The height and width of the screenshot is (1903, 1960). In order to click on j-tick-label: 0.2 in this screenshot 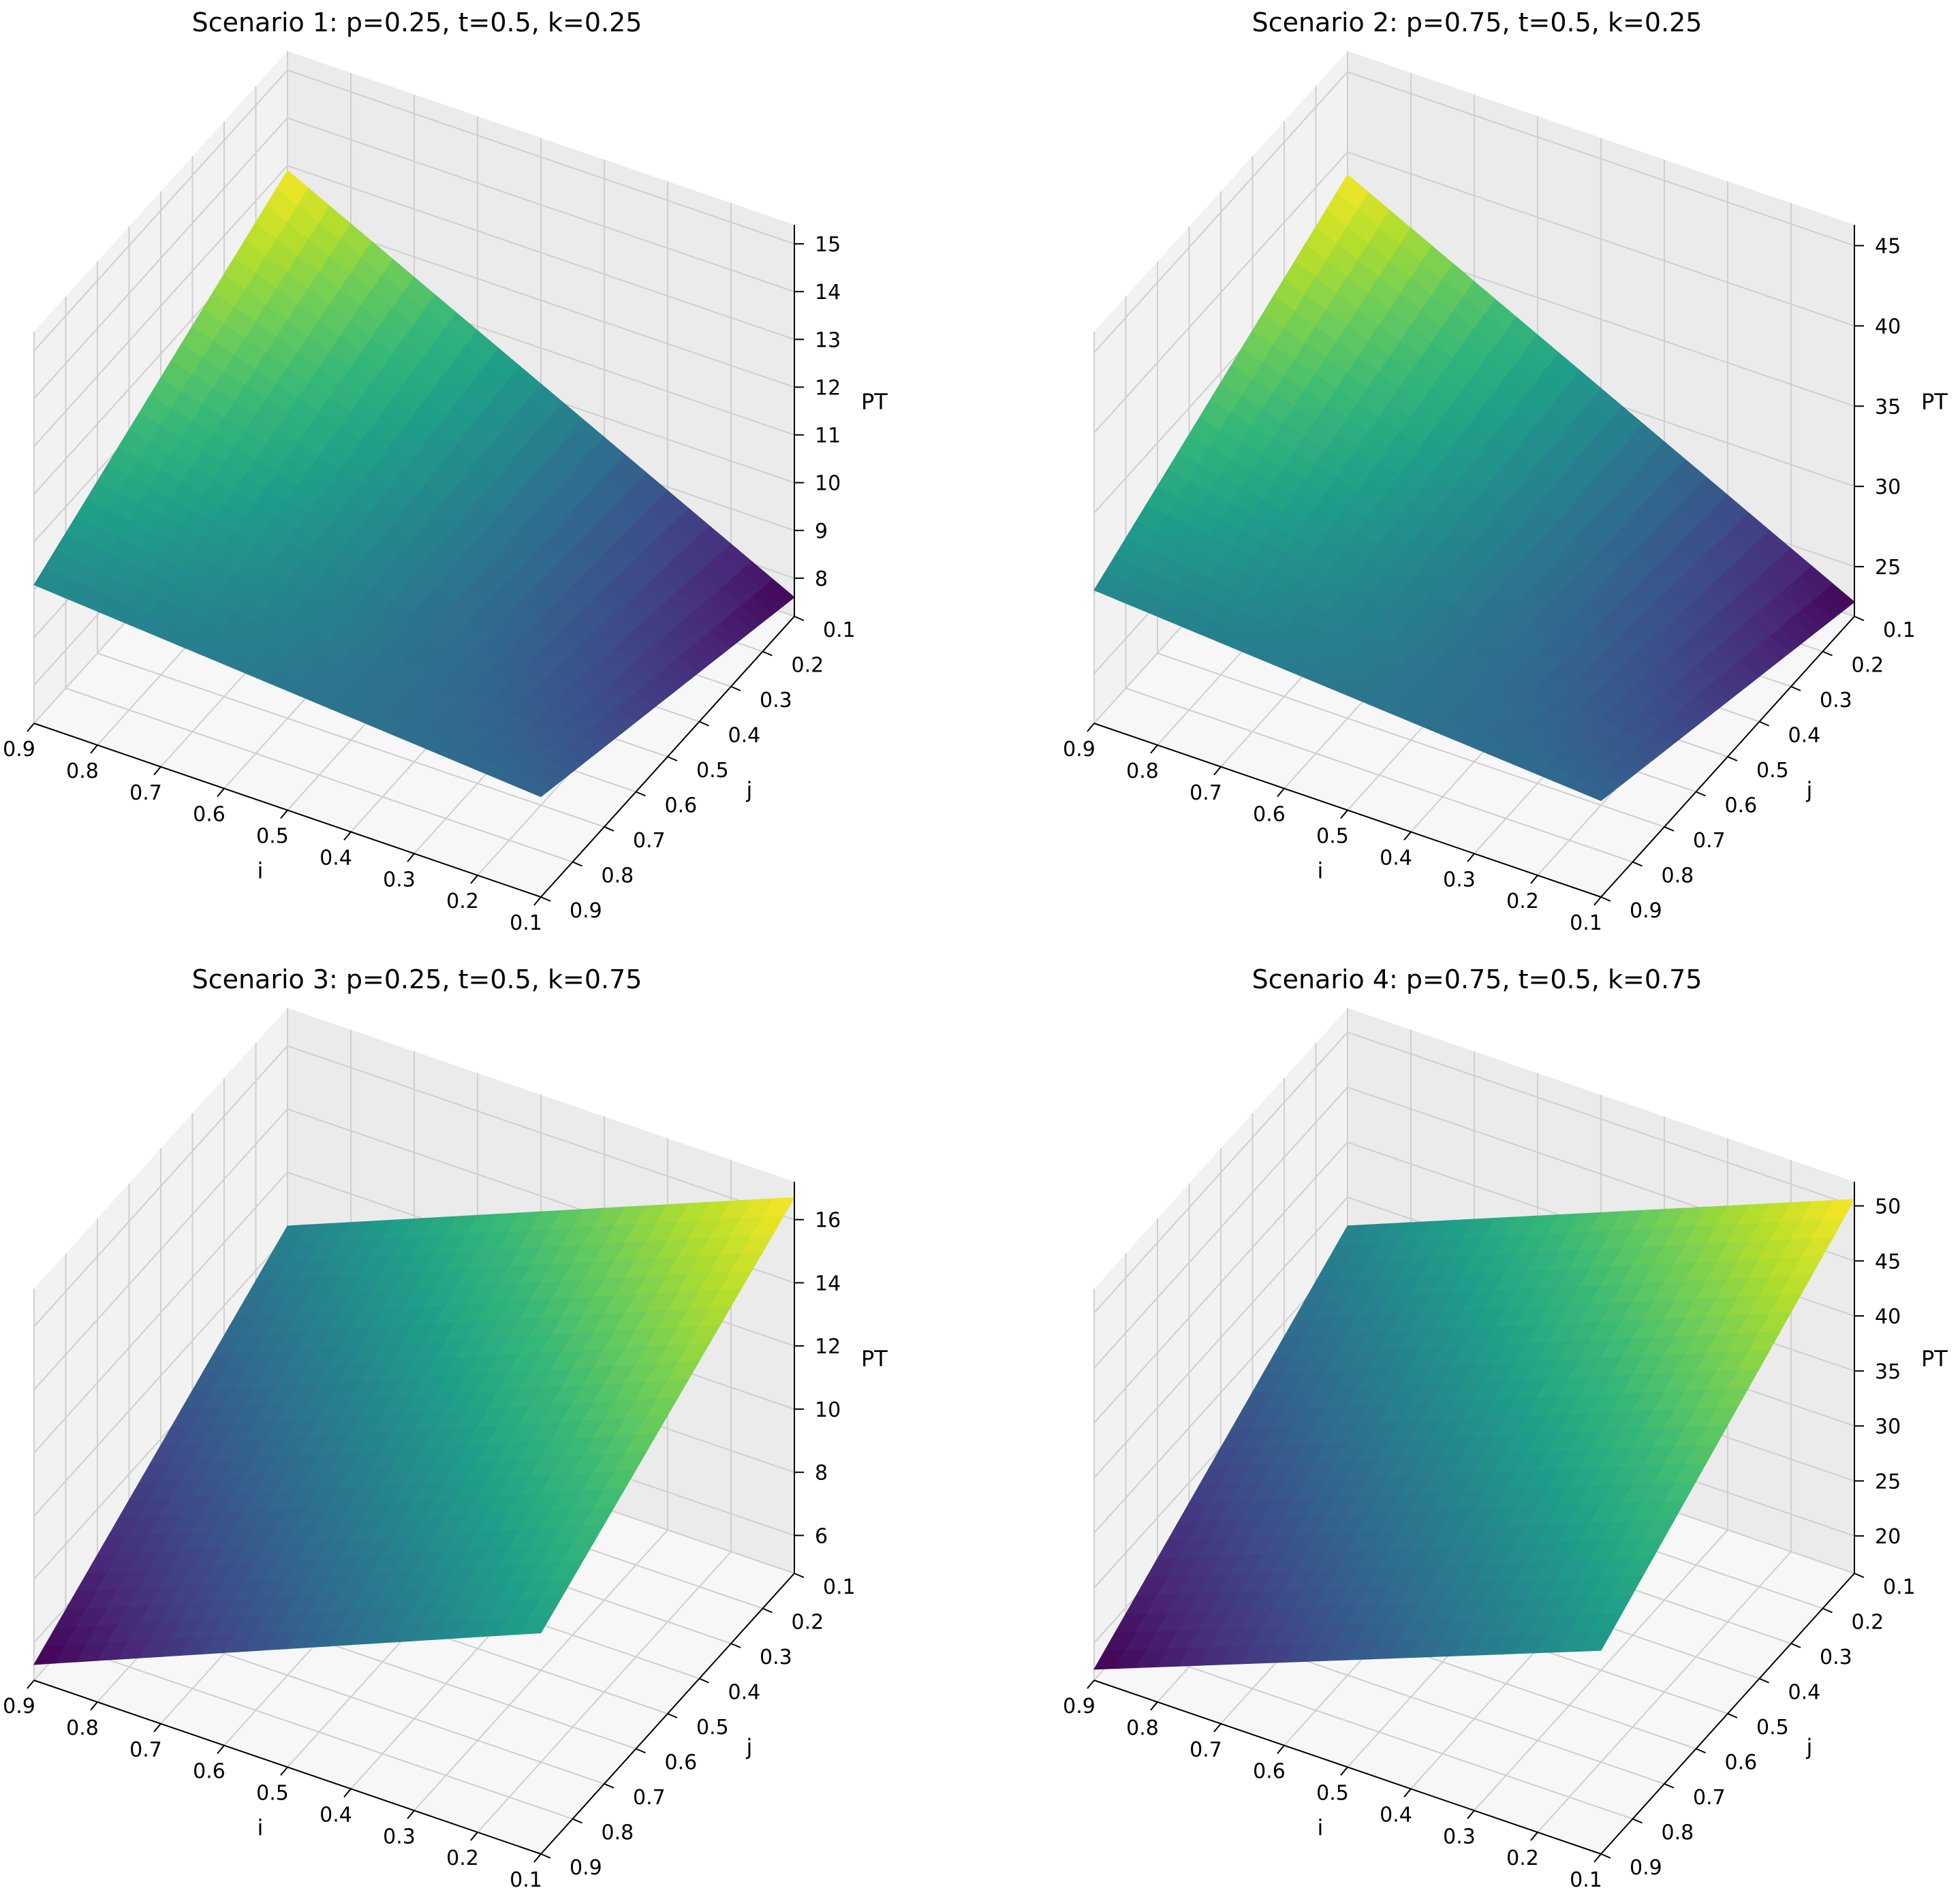, I will do `click(808, 1623)`.